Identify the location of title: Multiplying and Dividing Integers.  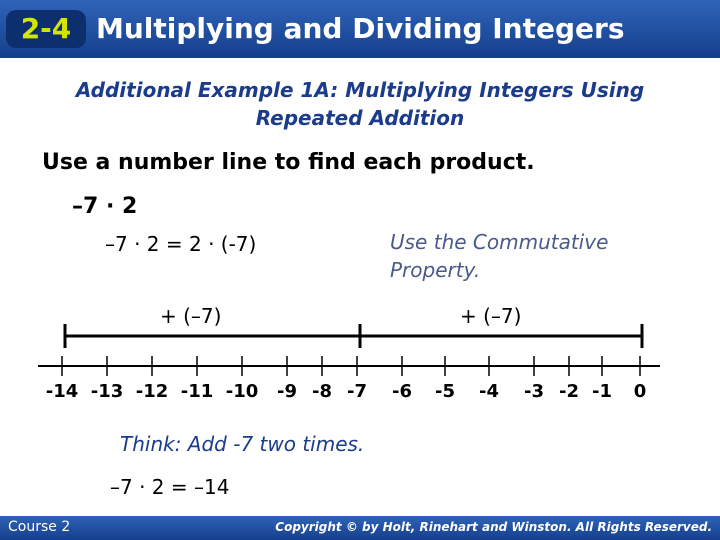
(360, 28).